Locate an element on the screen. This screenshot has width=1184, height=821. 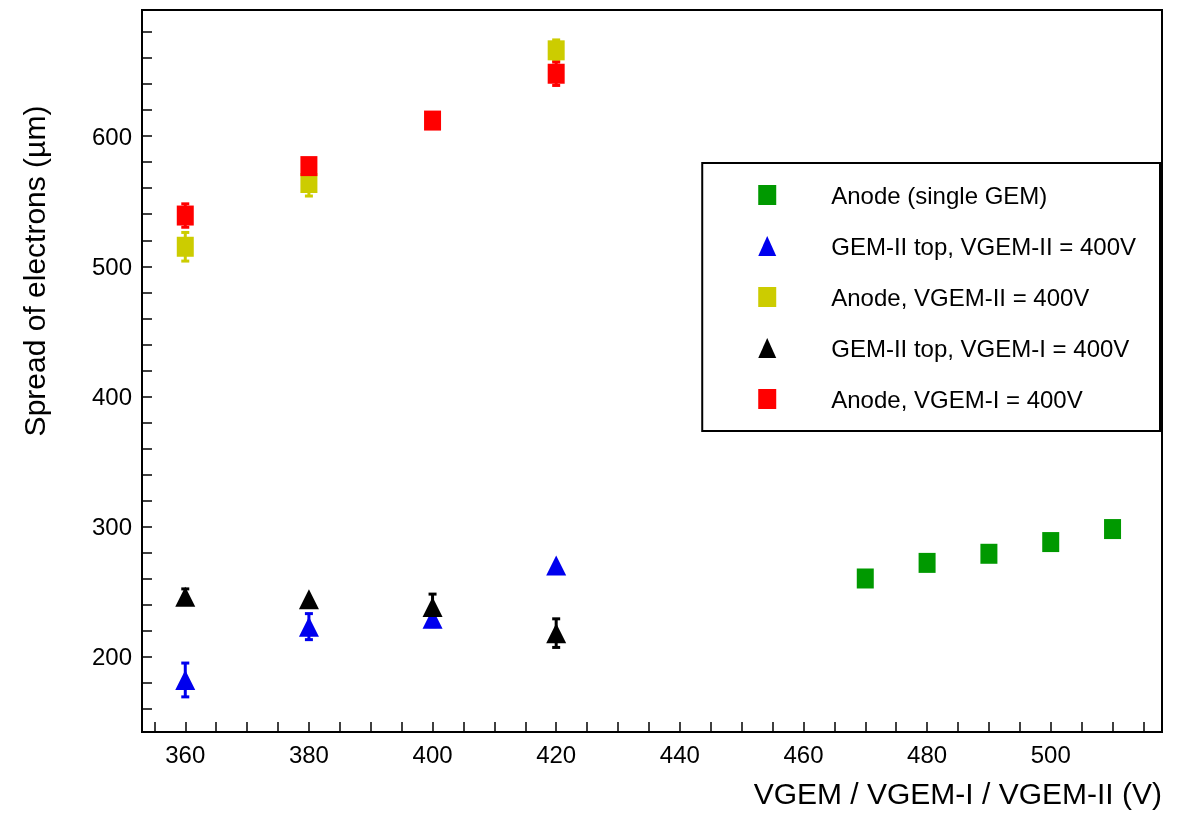
legend-label: Anode (single GEM) is located at coordinates (939, 195).